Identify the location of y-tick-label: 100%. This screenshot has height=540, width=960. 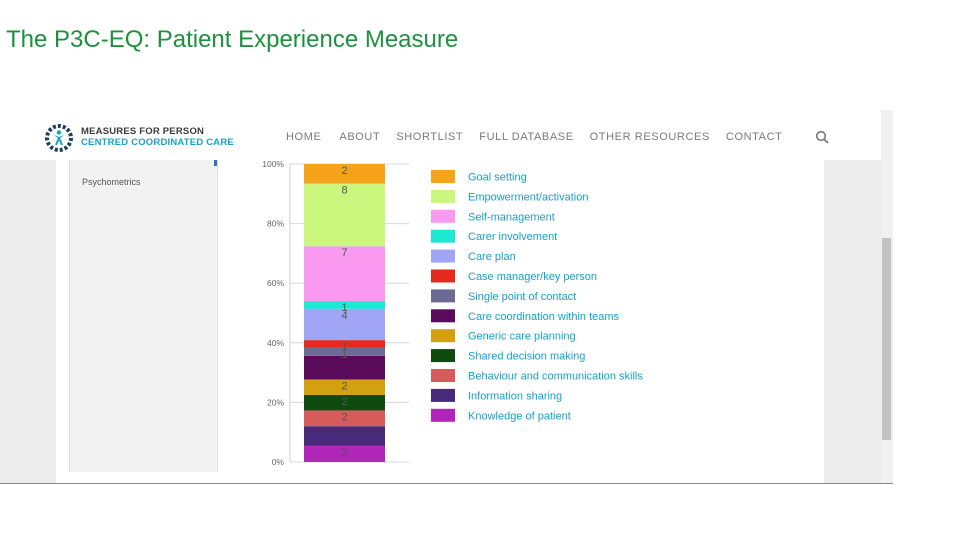
(273, 164).